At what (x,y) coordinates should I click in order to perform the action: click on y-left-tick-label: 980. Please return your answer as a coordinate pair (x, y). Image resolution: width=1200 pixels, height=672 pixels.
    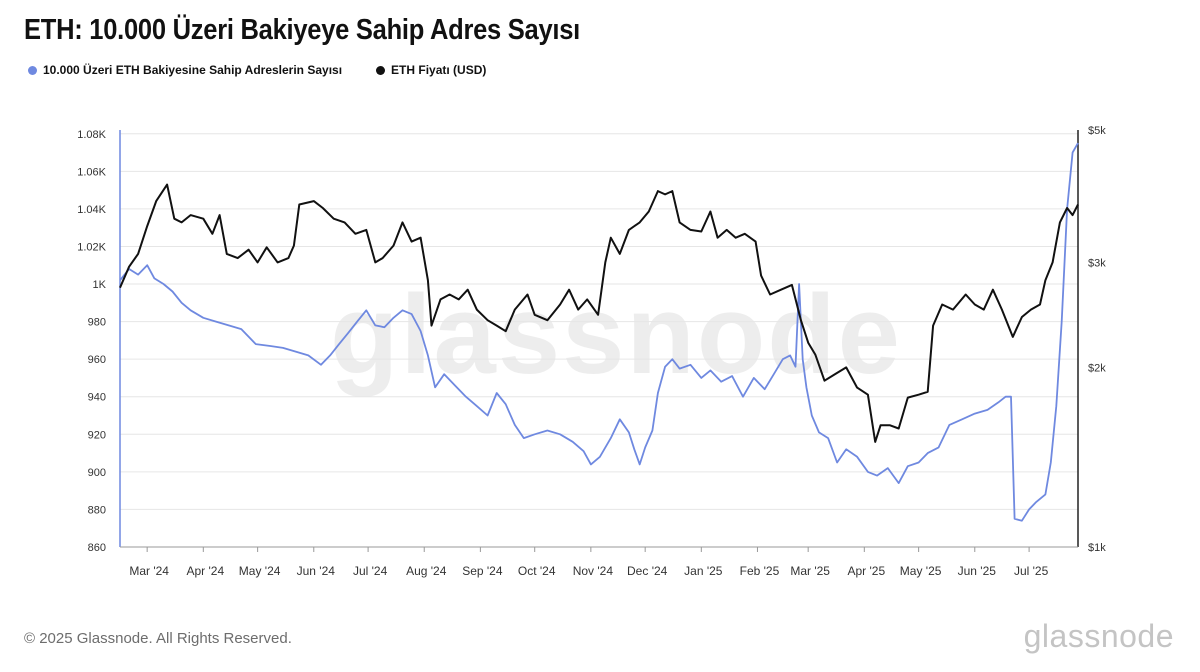
    Looking at the image, I should click on (97, 323).